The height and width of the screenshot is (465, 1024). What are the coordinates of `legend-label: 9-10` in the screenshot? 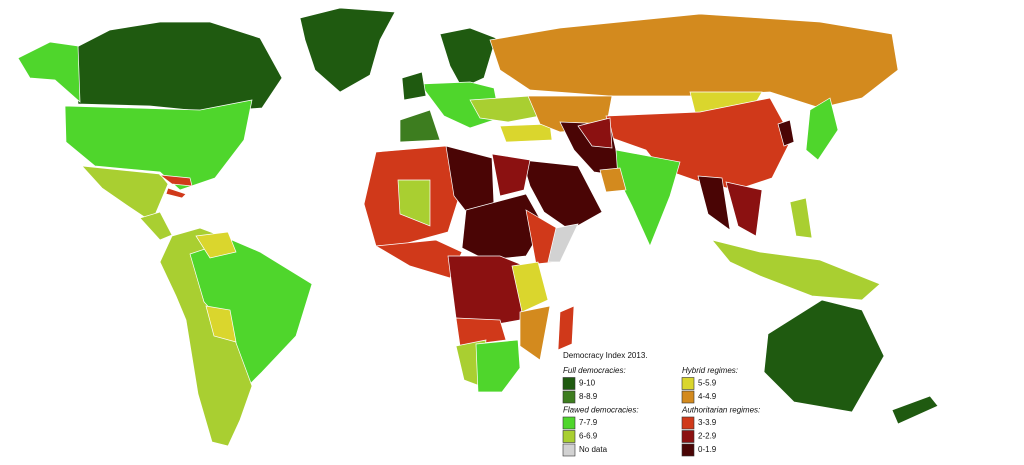 It's located at (587, 383).